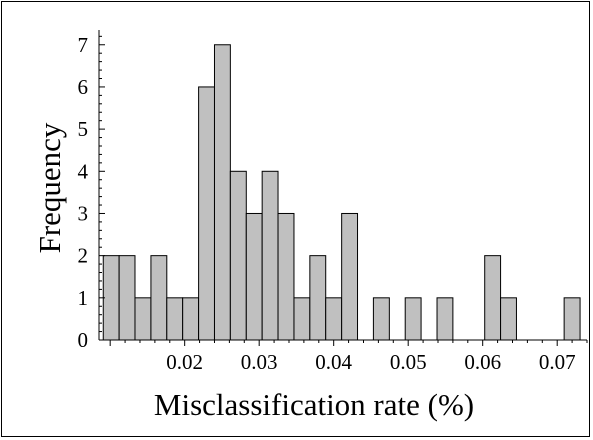 The height and width of the screenshot is (440, 593). What do you see at coordinates (91, 192) in the screenshot?
I see `y-axis-ticks: 0 1 2 3 4 5 6 7` at bounding box center [91, 192].